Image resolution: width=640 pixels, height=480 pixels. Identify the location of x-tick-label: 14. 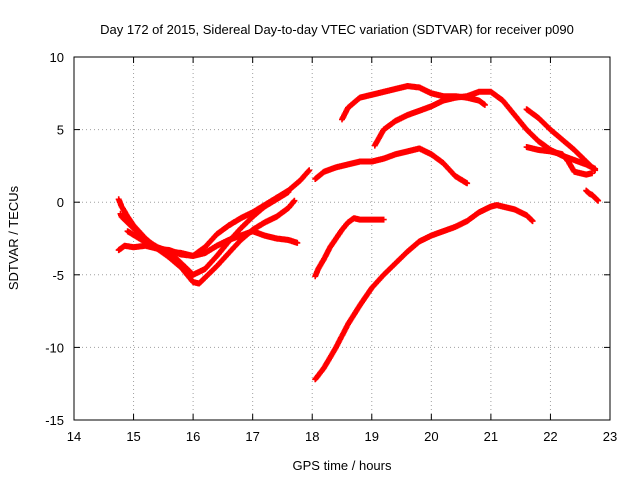
(74, 436).